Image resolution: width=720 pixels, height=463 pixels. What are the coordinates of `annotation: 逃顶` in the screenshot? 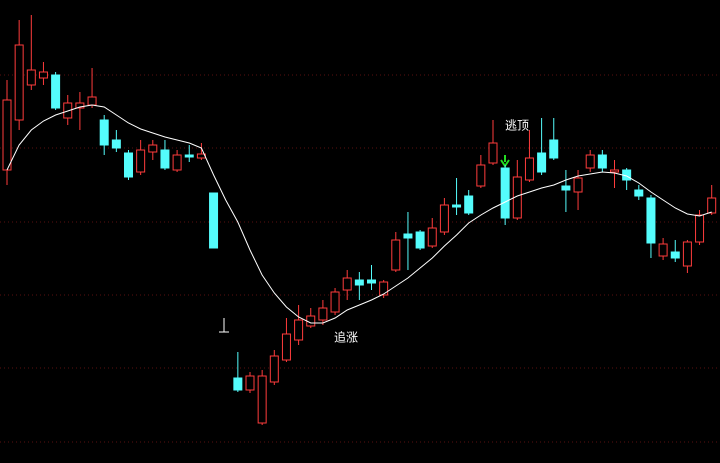 It's located at (517, 126).